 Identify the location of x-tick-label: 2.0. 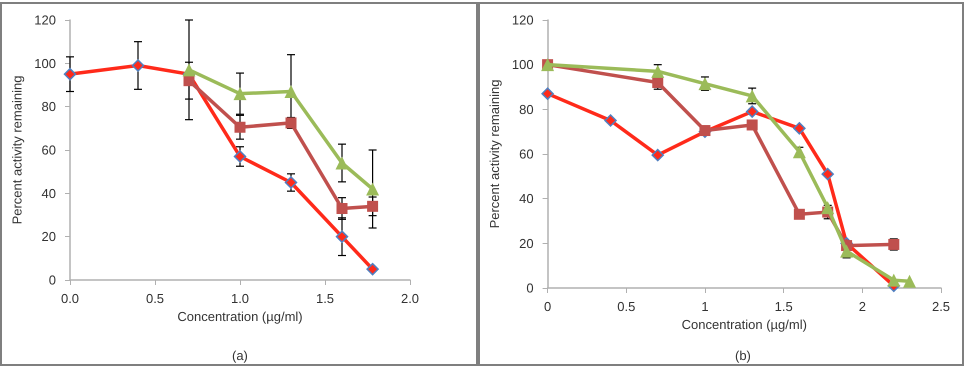
(410, 298).